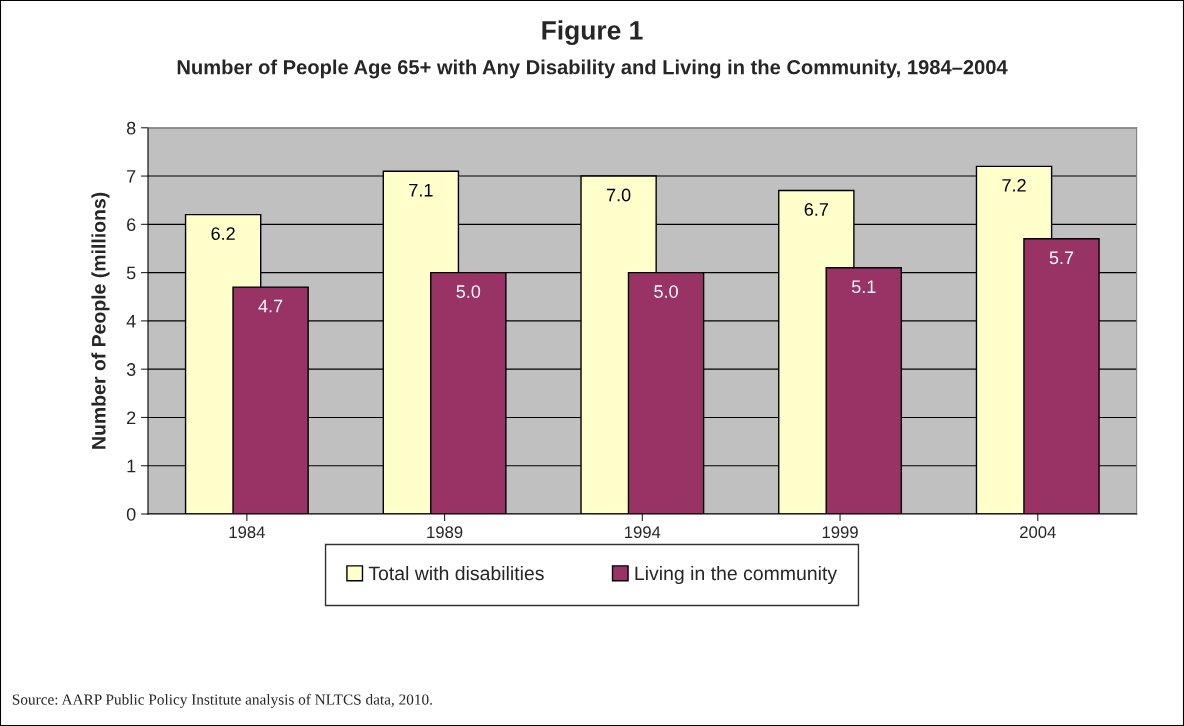  I want to click on data-label: 5.7, so click(1061, 258).